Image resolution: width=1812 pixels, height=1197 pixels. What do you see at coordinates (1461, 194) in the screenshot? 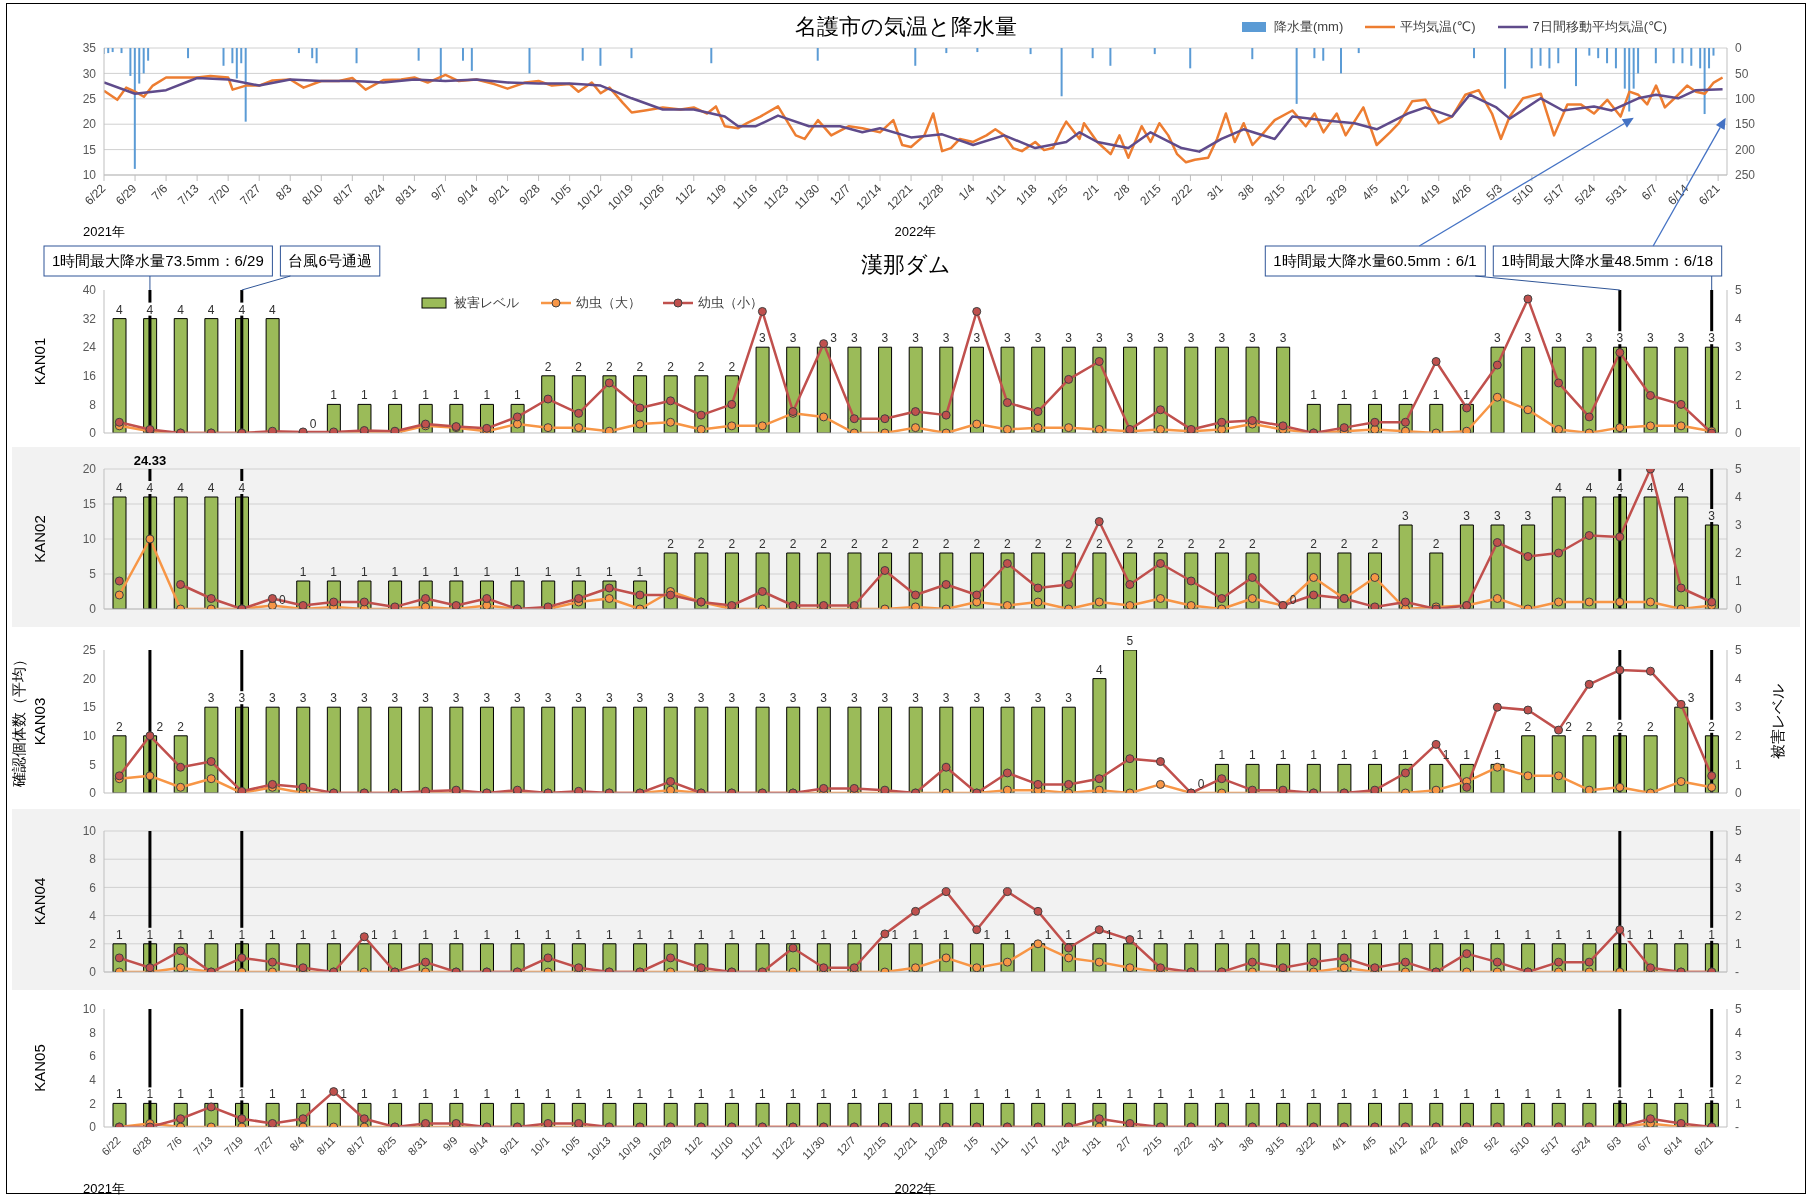
I see `x-tick-label: 4/26` at bounding box center [1461, 194].